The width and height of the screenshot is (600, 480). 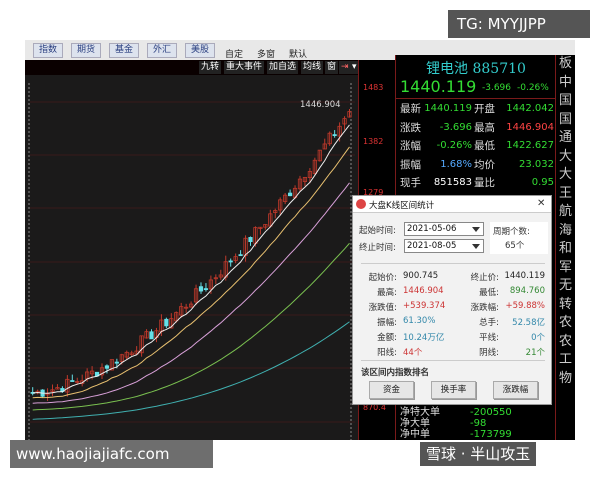 I want to click on period-label: 周期个数:, so click(x=511, y=232).